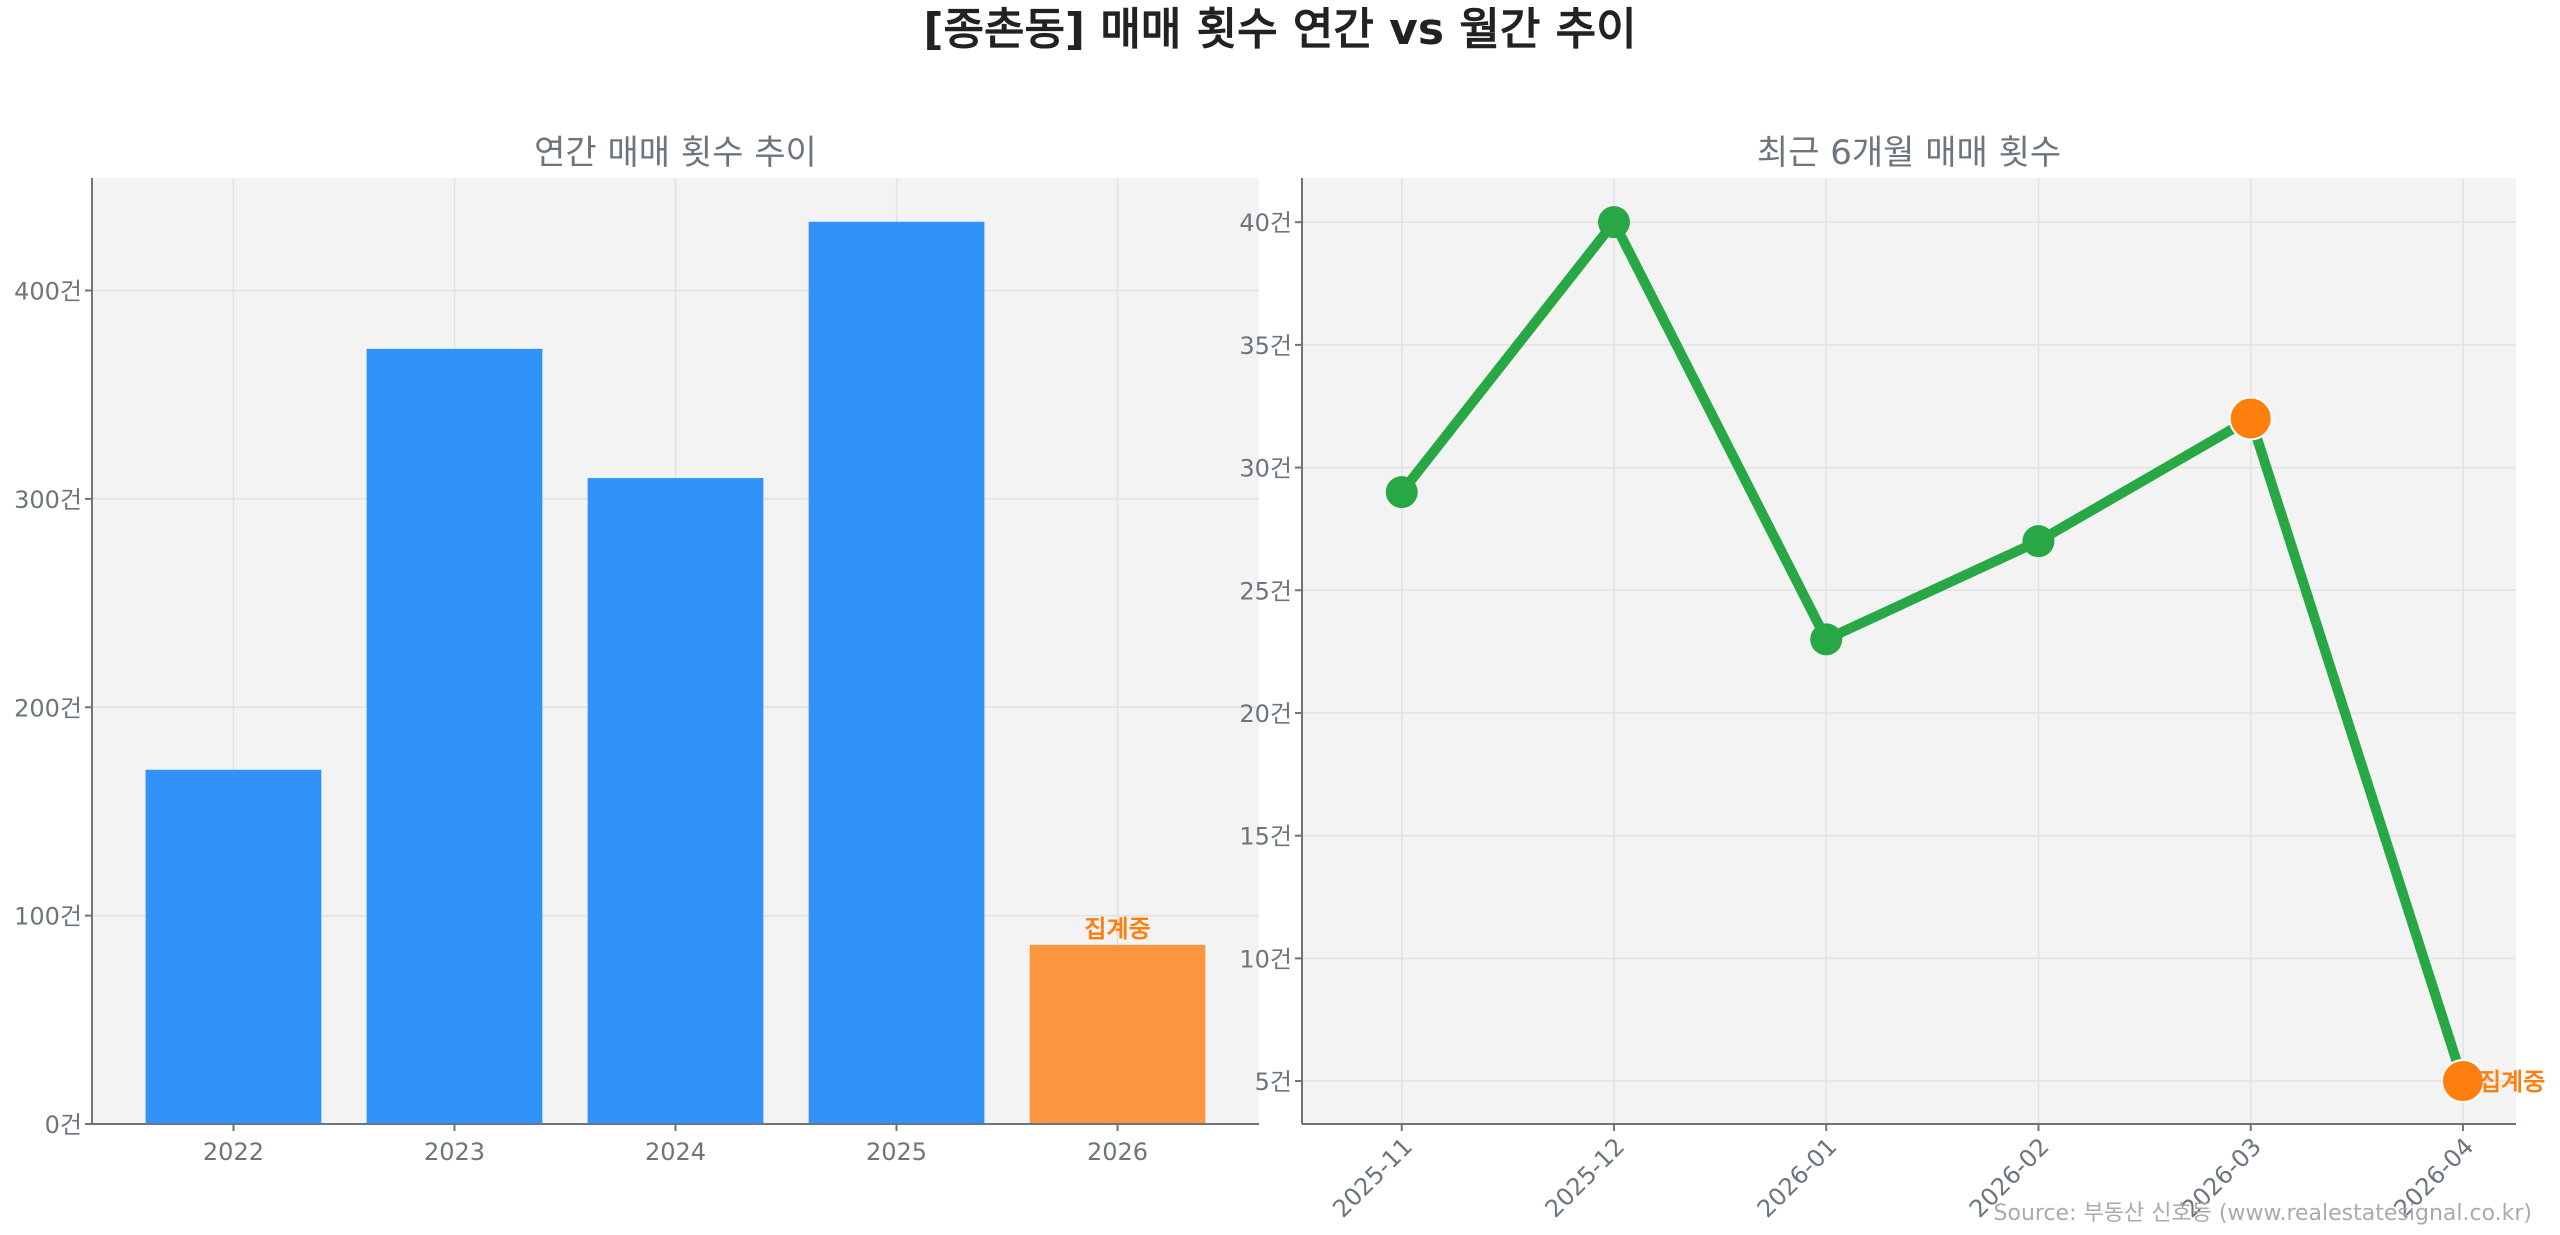 Image resolution: width=2560 pixels, height=1235 pixels. What do you see at coordinates (48, 292) in the screenshot?
I see `y-tick-label: 400건` at bounding box center [48, 292].